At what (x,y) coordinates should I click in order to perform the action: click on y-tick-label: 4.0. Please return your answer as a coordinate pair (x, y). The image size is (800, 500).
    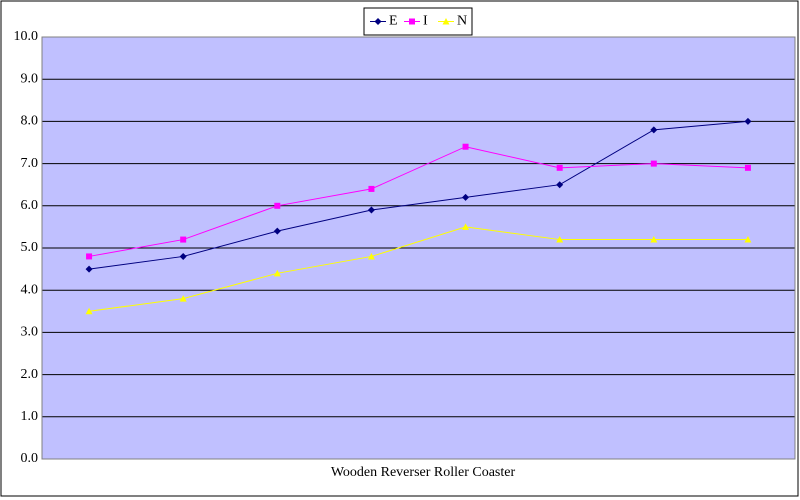
    Looking at the image, I should click on (30, 289).